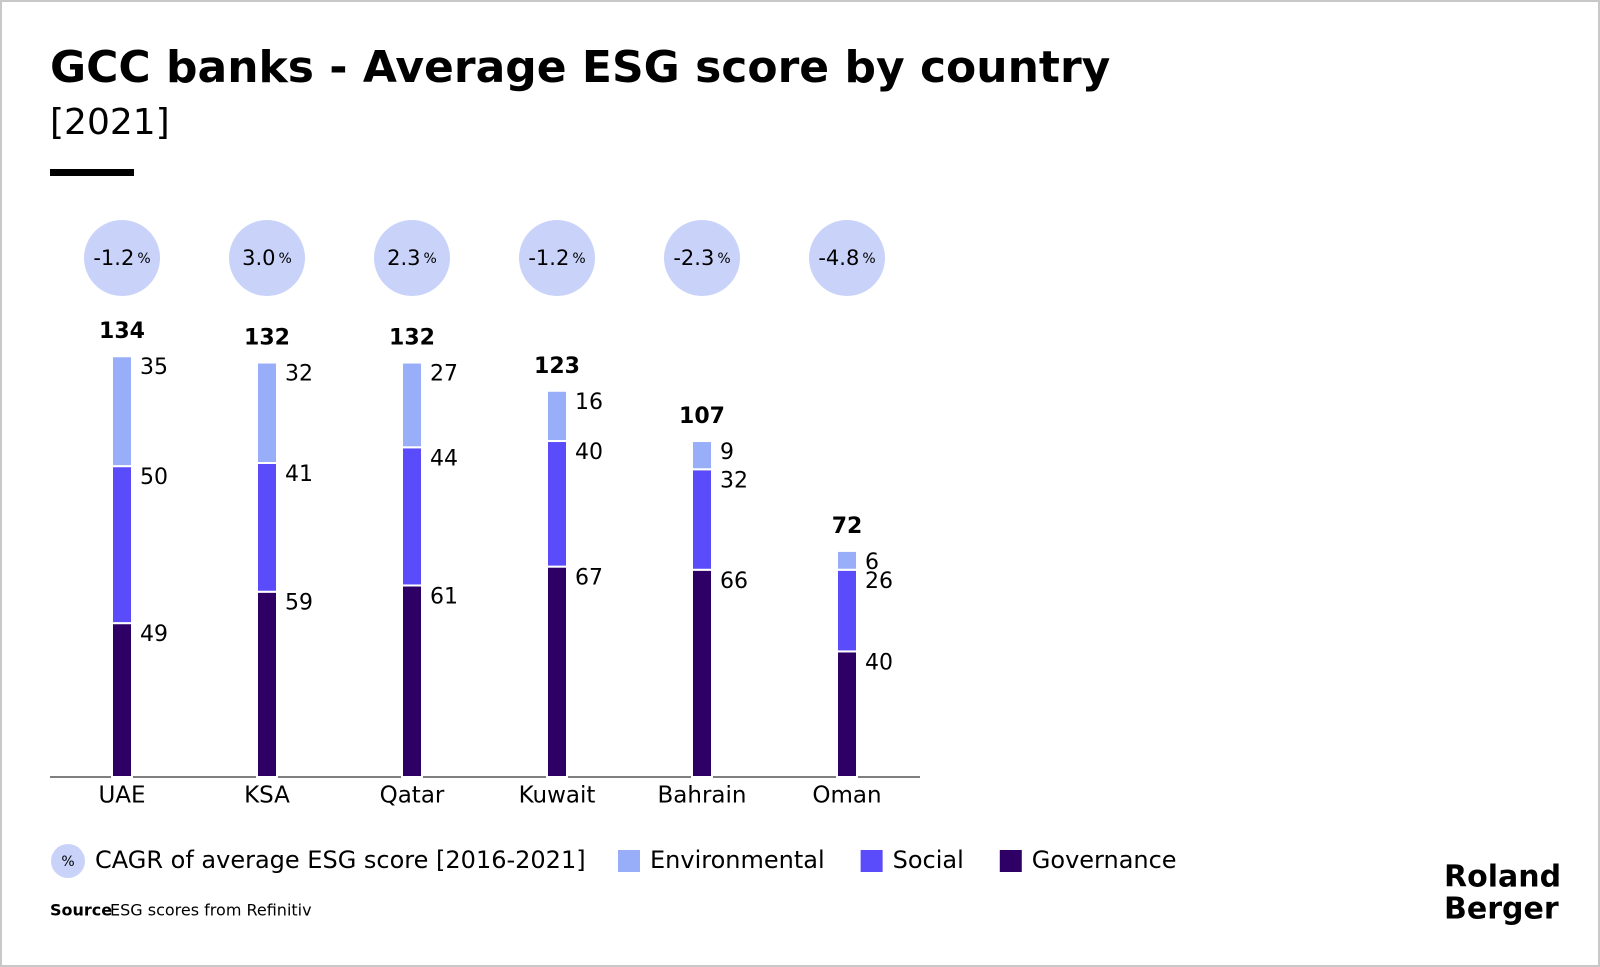 Image resolution: width=1600 pixels, height=967 pixels. I want to click on data-label: 6, so click(872, 562).